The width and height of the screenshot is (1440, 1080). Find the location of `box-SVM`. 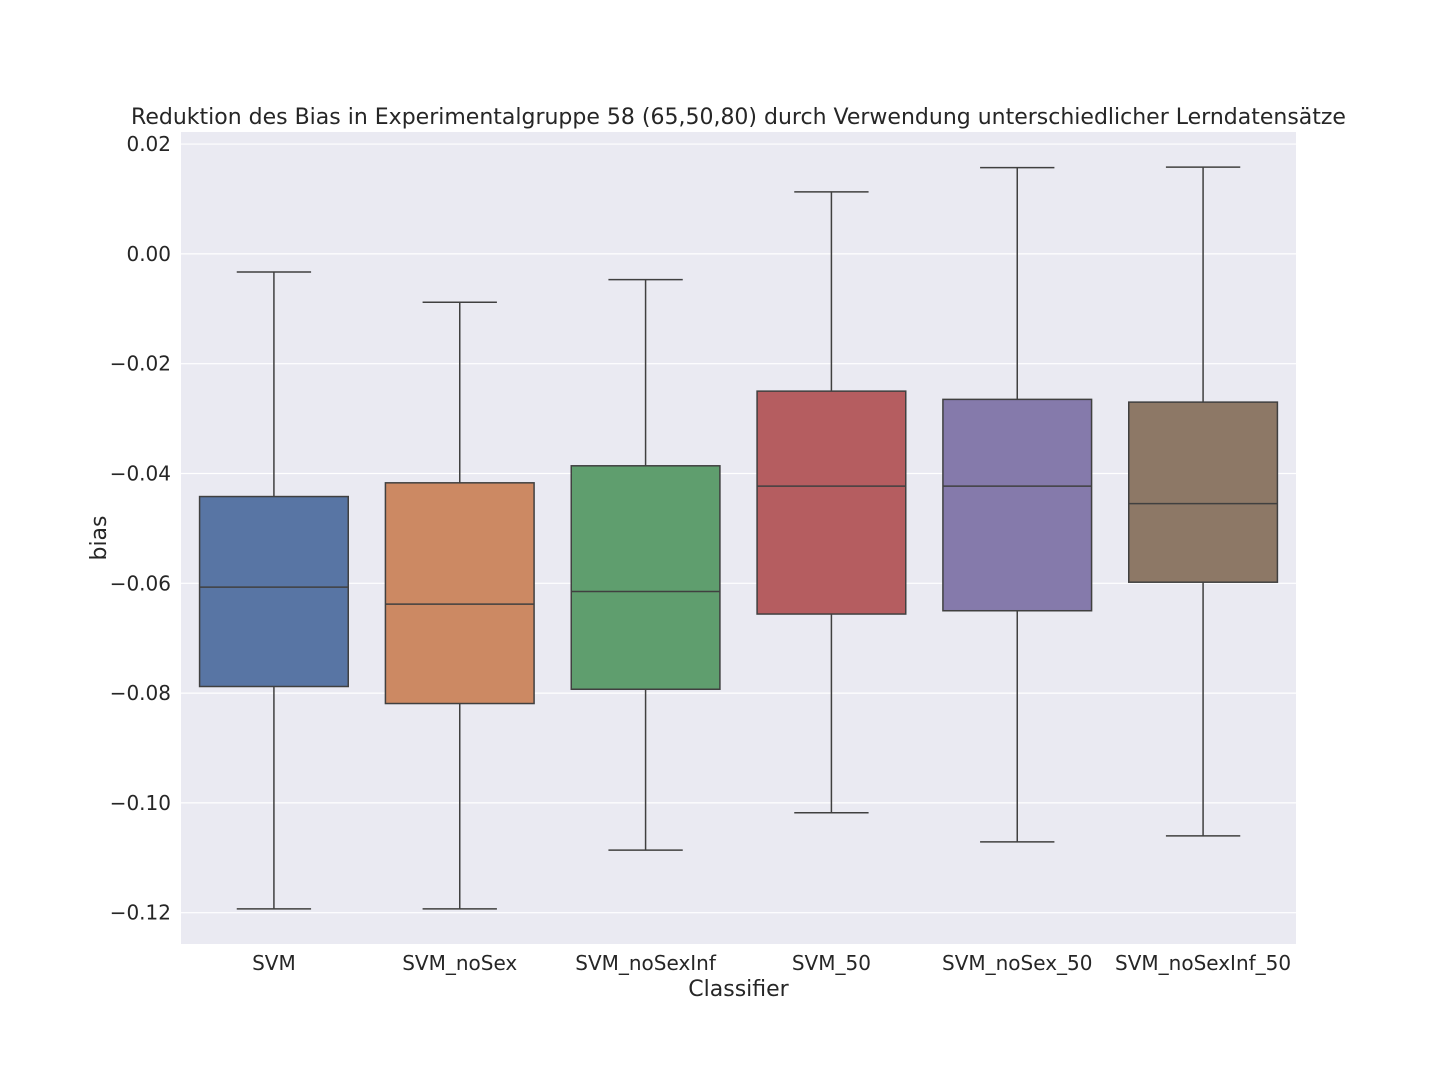

box-SVM is located at coordinates (273, 590).